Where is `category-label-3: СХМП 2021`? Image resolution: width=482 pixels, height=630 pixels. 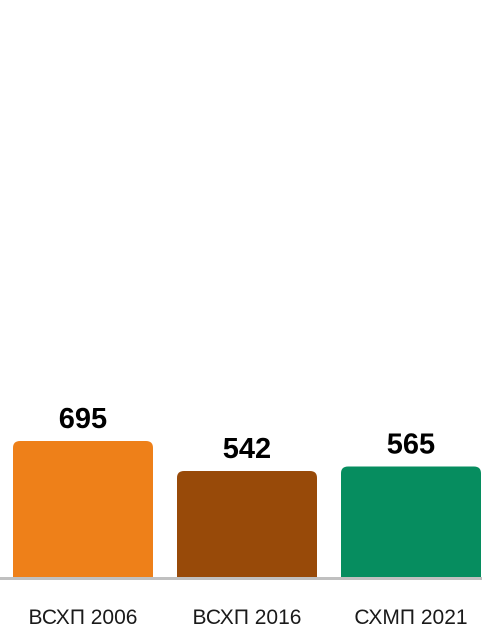
category-label-3: СХМП 2021 is located at coordinates (410, 617).